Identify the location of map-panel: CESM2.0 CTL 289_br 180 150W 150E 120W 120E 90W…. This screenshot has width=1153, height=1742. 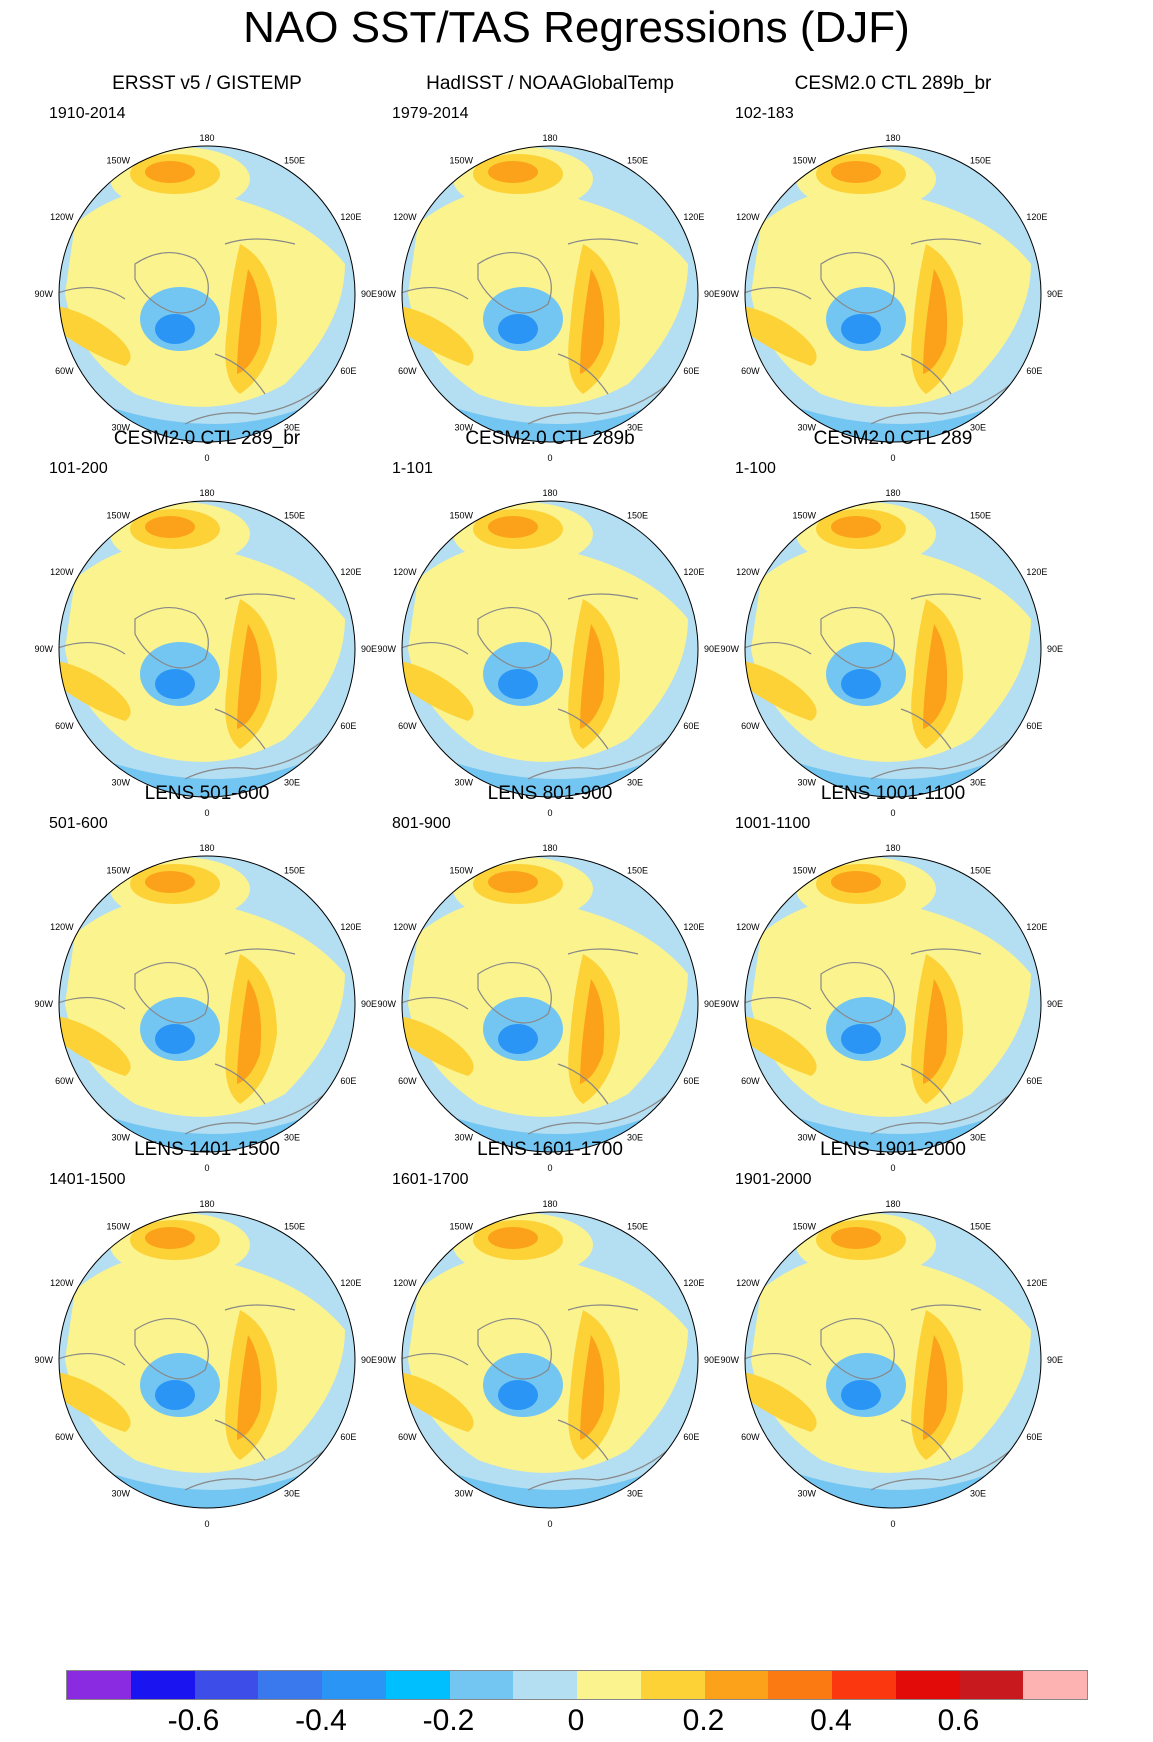
(207, 624).